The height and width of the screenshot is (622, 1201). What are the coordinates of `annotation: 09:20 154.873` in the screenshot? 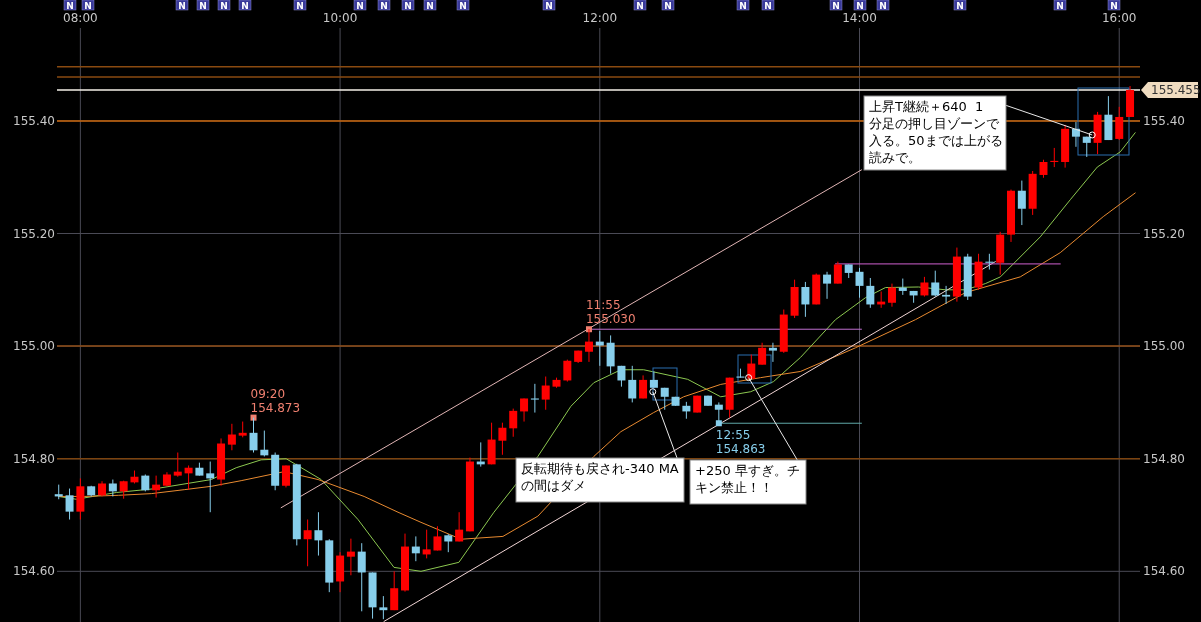 It's located at (275, 400).